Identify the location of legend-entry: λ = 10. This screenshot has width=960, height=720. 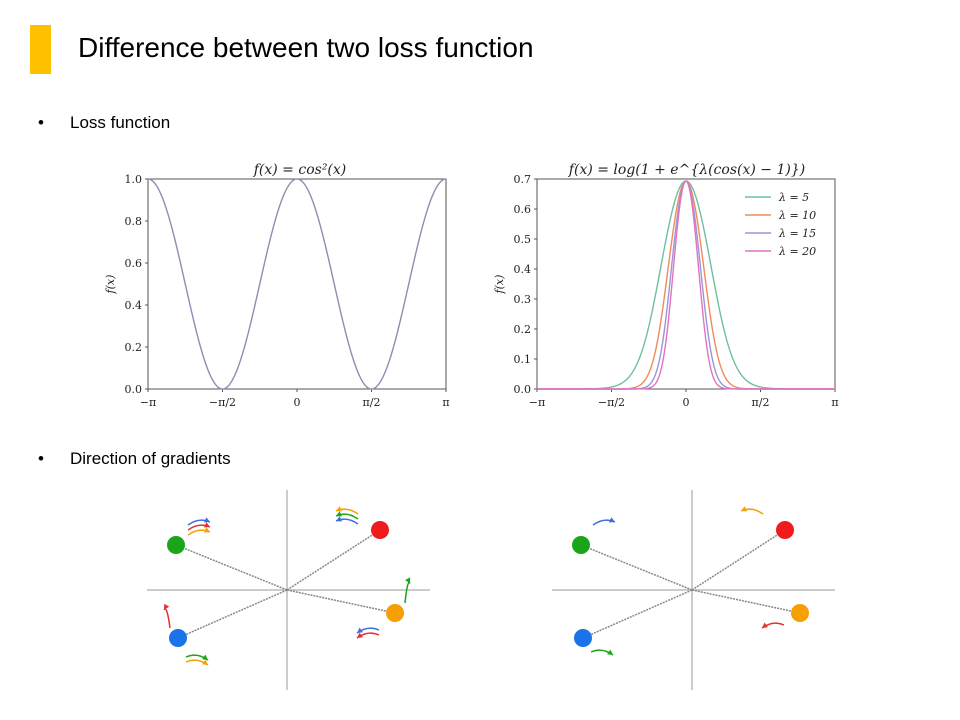
(797, 215).